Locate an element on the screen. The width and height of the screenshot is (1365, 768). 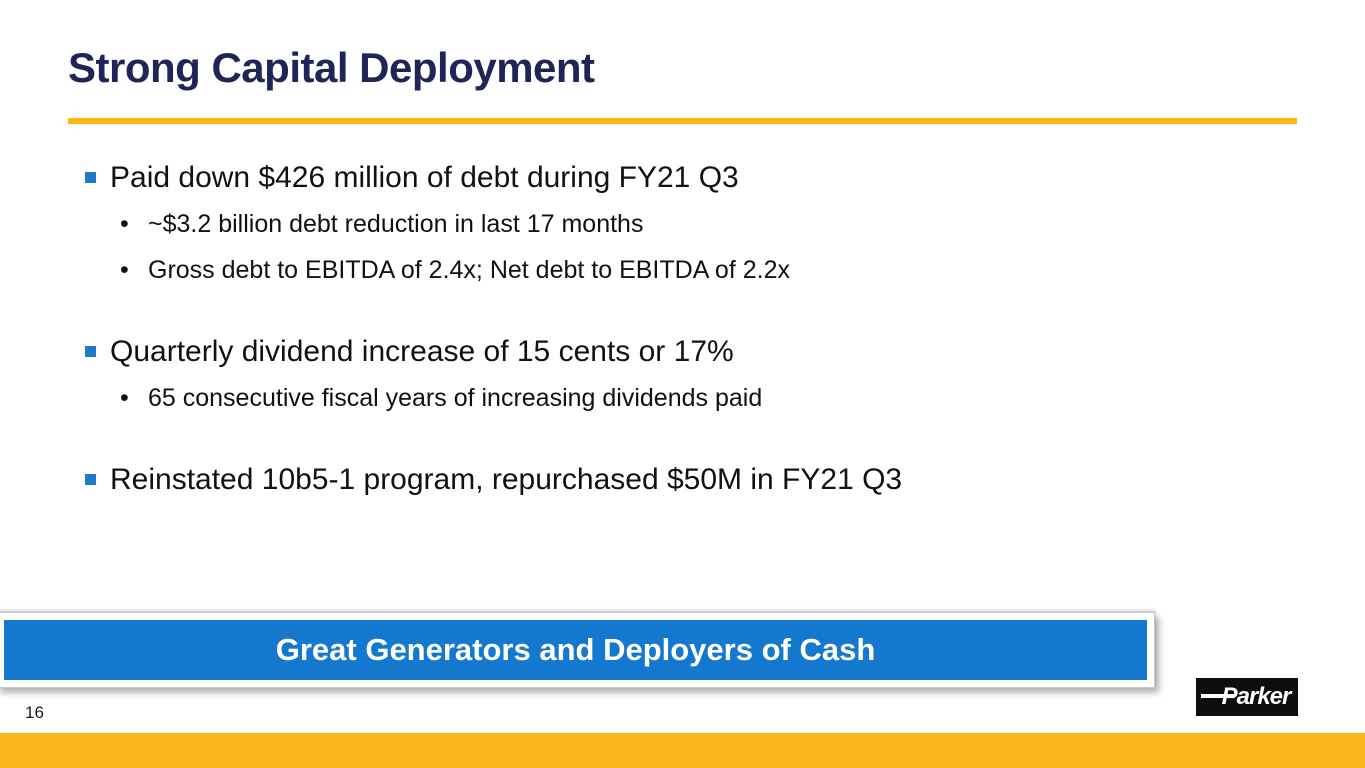
callout-banner: Great Generators and Deployers of Cash is located at coordinates (577, 650).